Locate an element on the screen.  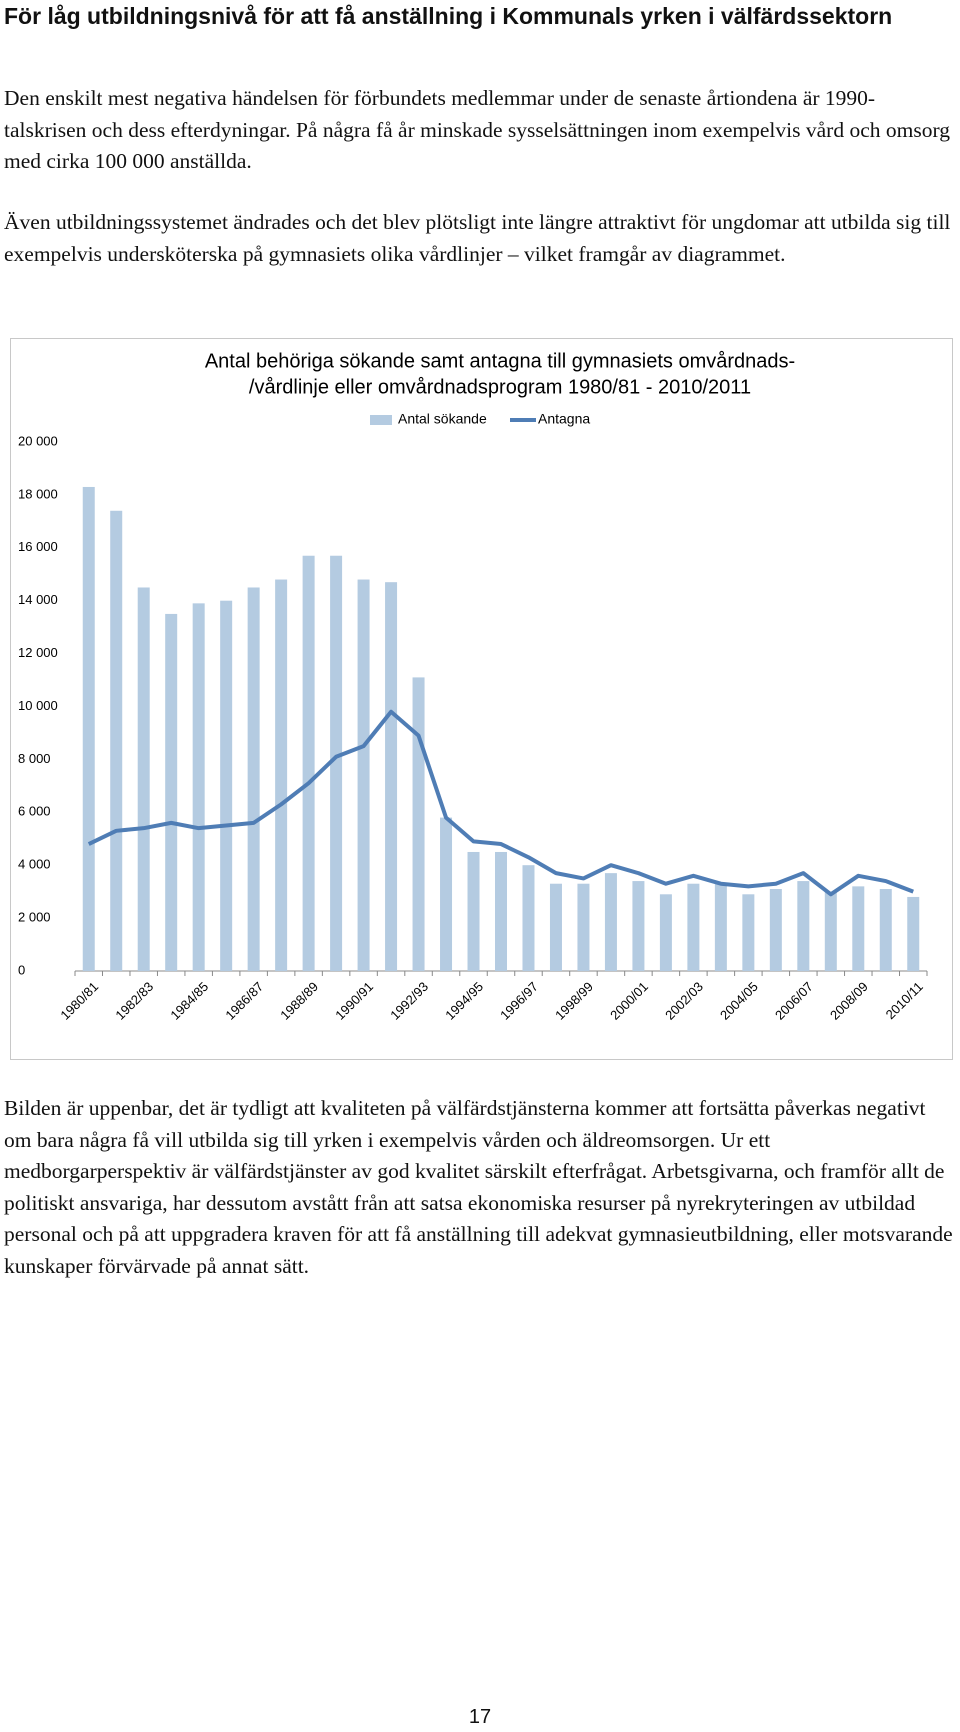
y-tick-label: 0 is located at coordinates (21, 969).